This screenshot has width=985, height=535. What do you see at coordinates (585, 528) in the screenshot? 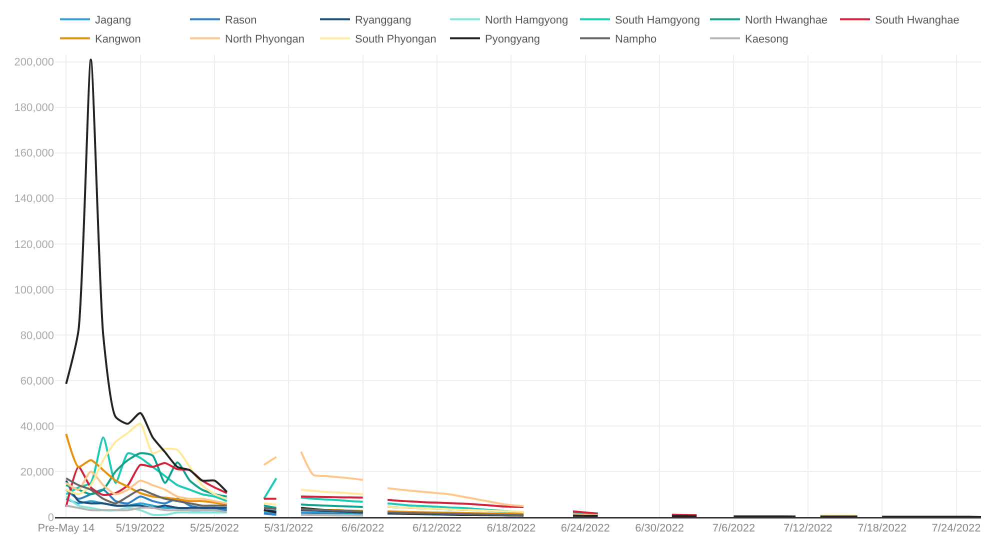
I see `x-tick-label: 6/24/2022` at bounding box center [585, 528].